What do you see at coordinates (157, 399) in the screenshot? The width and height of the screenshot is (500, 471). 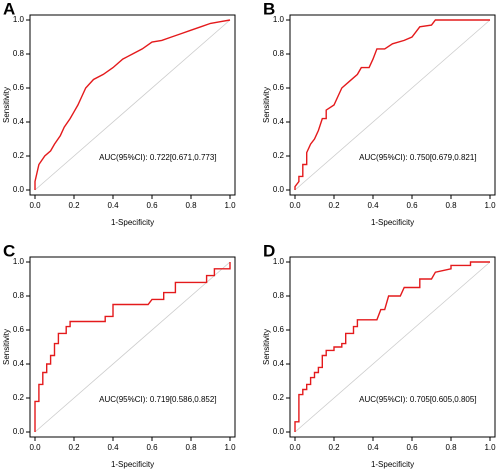 I see `annotation: AUC(95%CI): 0.719[0.586,0.852]` at bounding box center [157, 399].